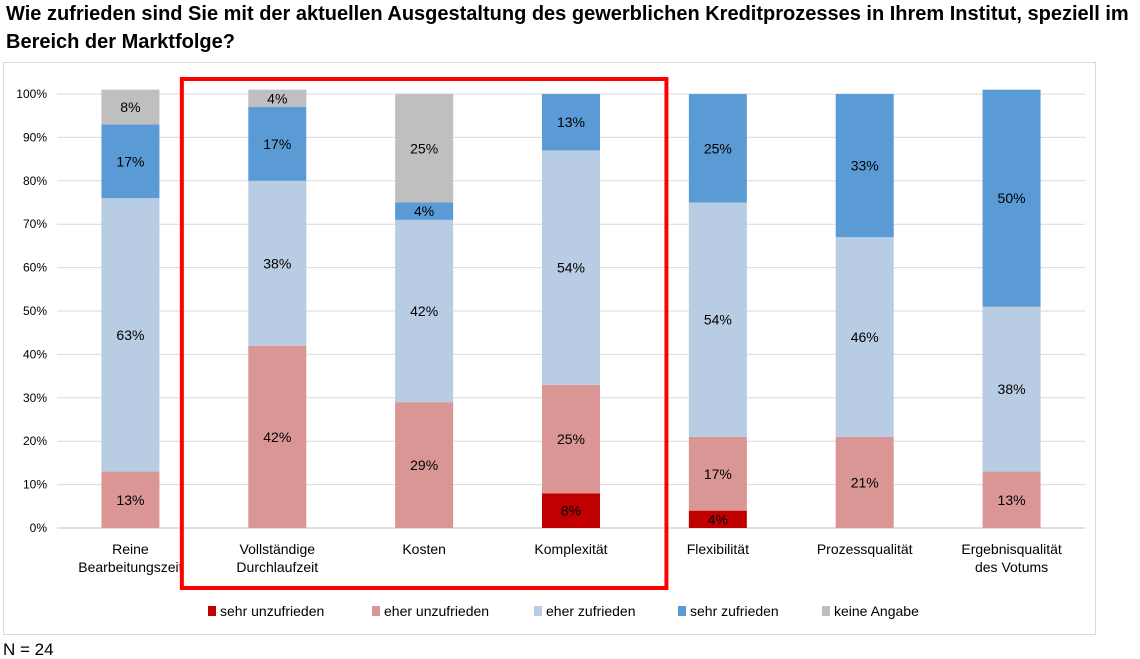 The image size is (1140, 659). What do you see at coordinates (31, 94) in the screenshot?
I see `y-tick-label: 100%` at bounding box center [31, 94].